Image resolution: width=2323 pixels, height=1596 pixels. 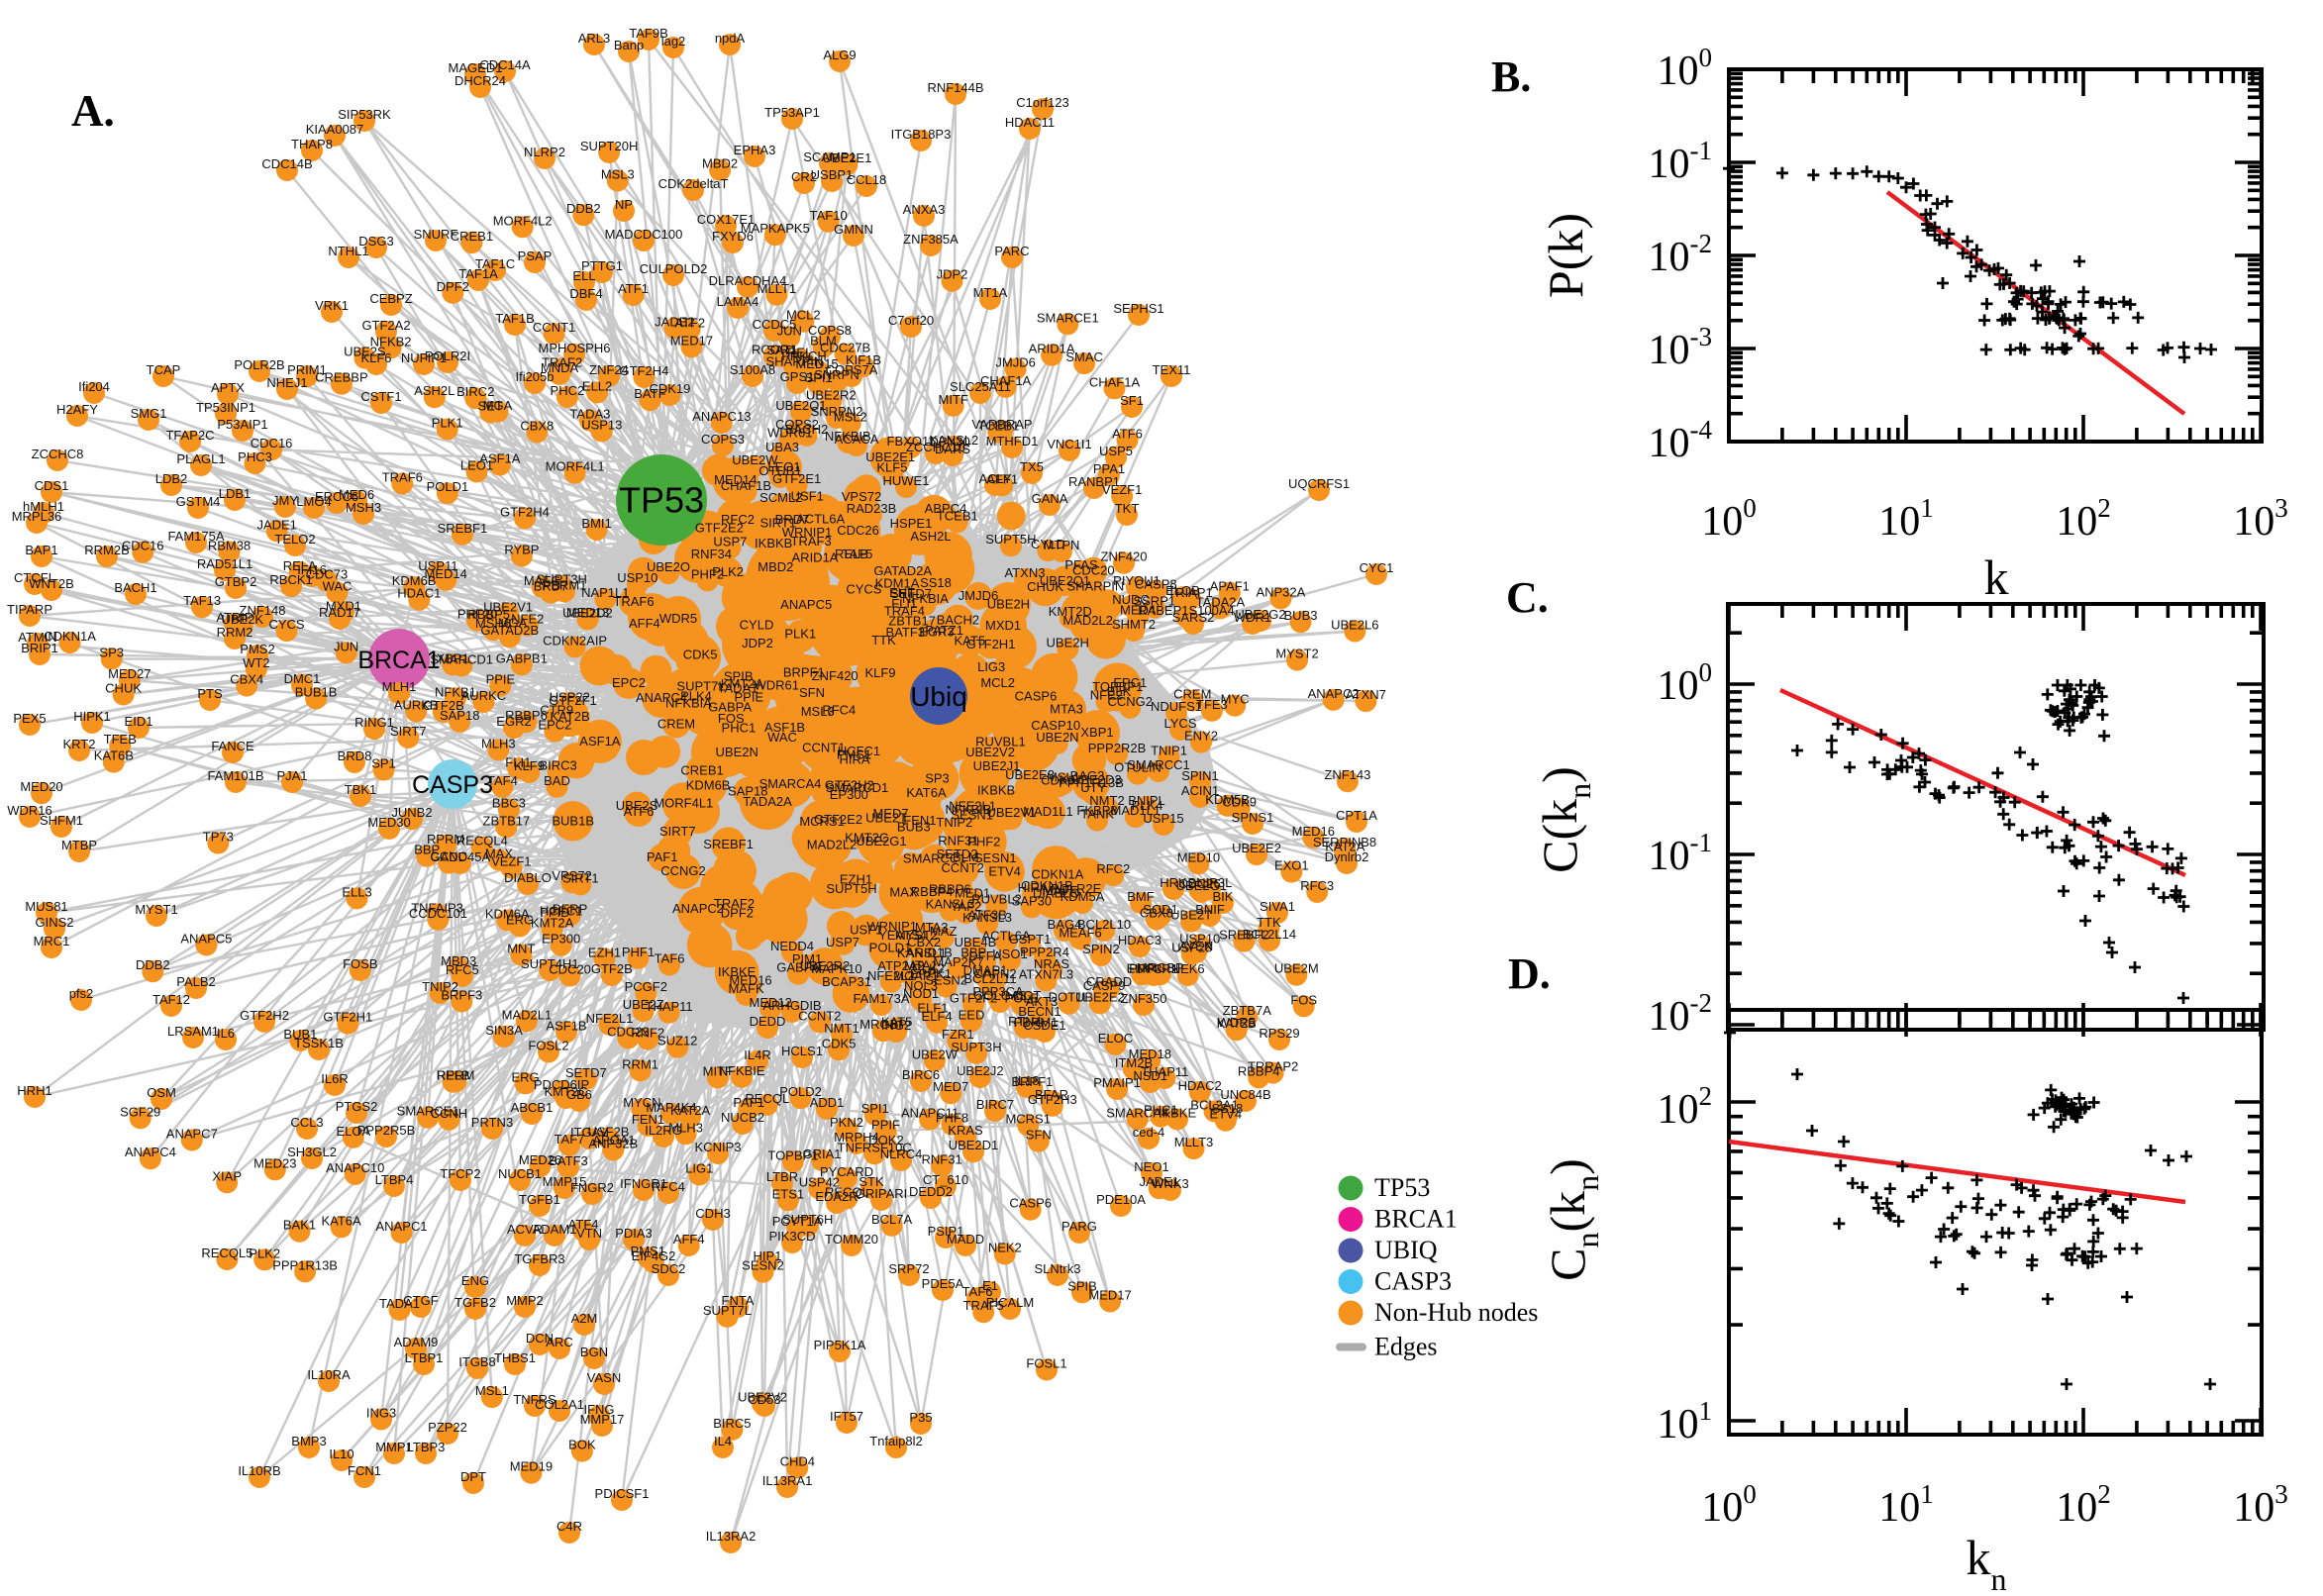 I want to click on svg-text: EIF4G2, so click(x=654, y=1256).